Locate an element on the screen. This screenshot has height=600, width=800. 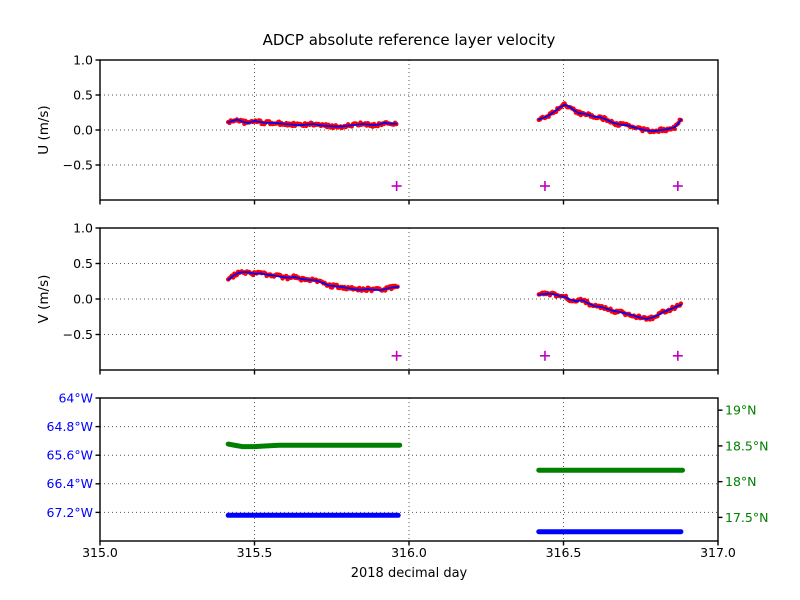
y-tick-label: 17.5°N is located at coordinates (746, 517).